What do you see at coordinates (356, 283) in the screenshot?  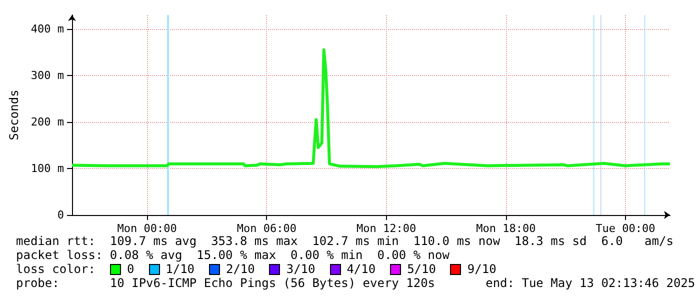 I see `text: probe: 10 IPv6-ICMP Echo Pings (56 Bytes) every 120s end: Tue May 13 02:13:46 2025` at bounding box center [356, 283].